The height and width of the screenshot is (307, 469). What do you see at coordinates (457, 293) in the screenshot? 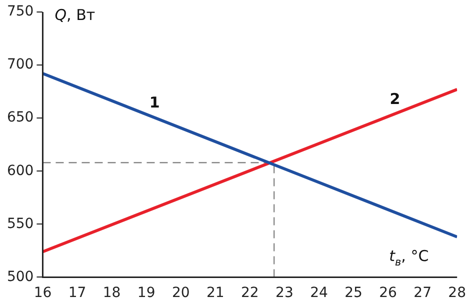
I see `x-tick-label: 28` at bounding box center [457, 293].